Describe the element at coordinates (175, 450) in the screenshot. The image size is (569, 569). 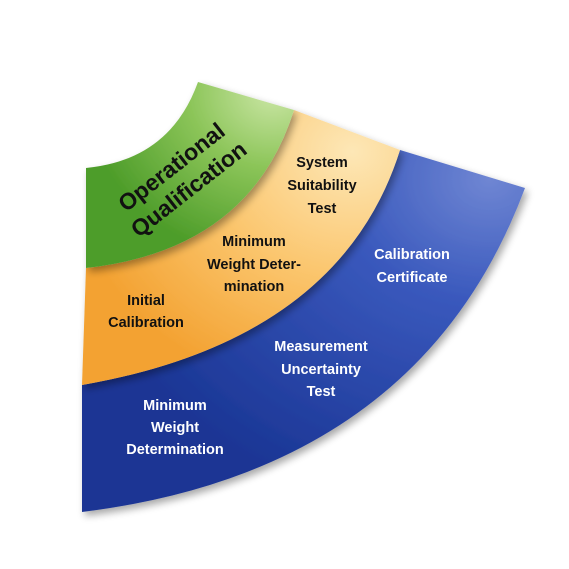
I see `mwd-out-line-3: Determination` at that location.